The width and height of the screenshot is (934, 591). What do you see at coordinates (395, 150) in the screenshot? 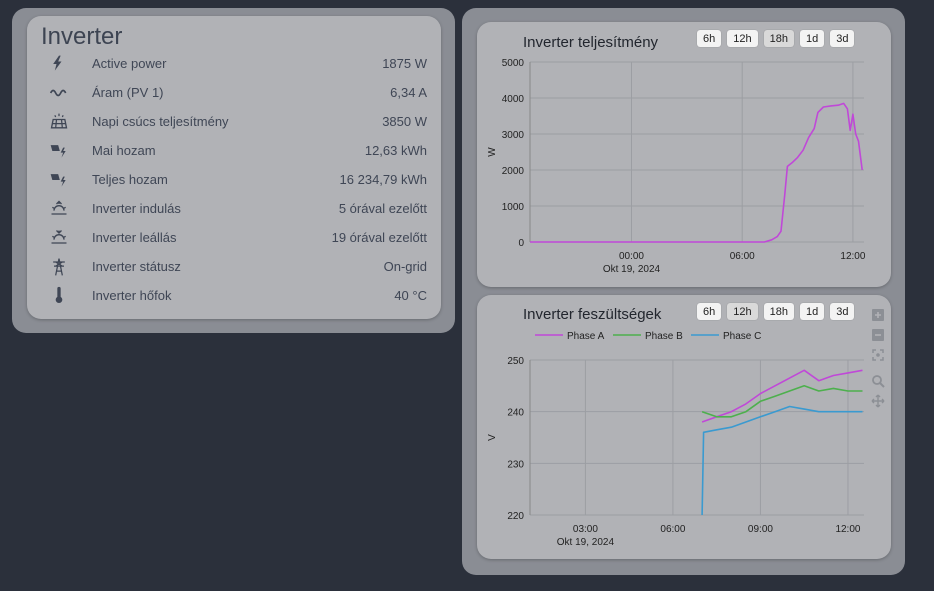
I see `entity-value: 12,63 kWh` at bounding box center [395, 150].